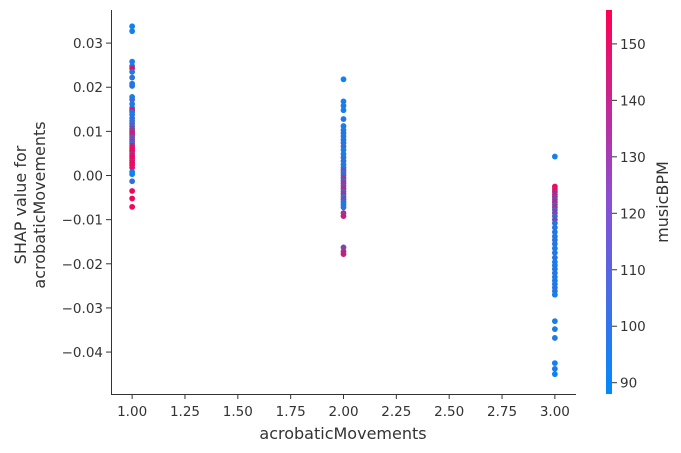 This screenshot has height=453, width=681. I want to click on x-tick-label: 3.00, so click(555, 412).